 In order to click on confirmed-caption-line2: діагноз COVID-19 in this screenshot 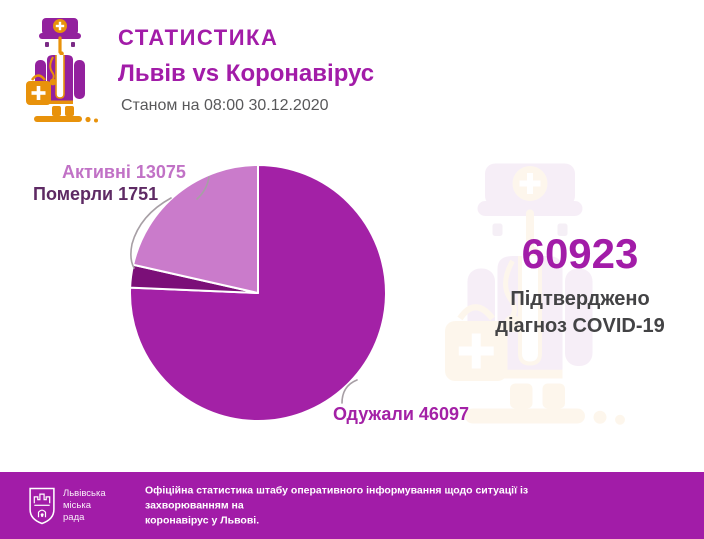, I will do `click(580, 326)`.